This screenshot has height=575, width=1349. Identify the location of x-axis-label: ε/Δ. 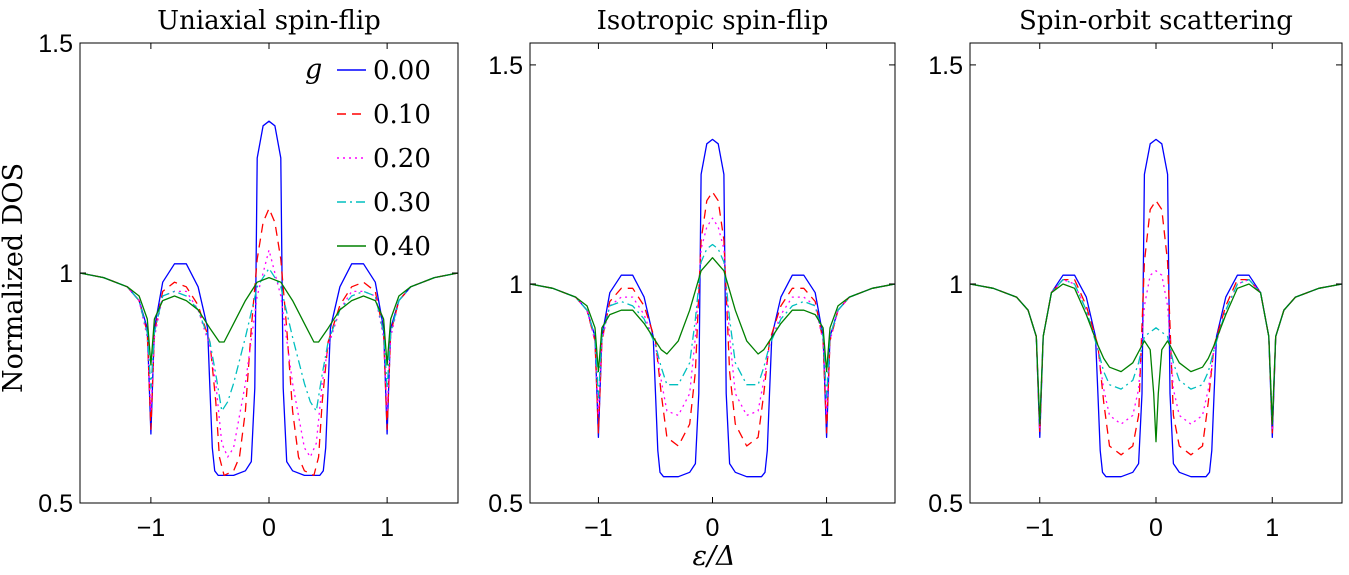
(713, 556).